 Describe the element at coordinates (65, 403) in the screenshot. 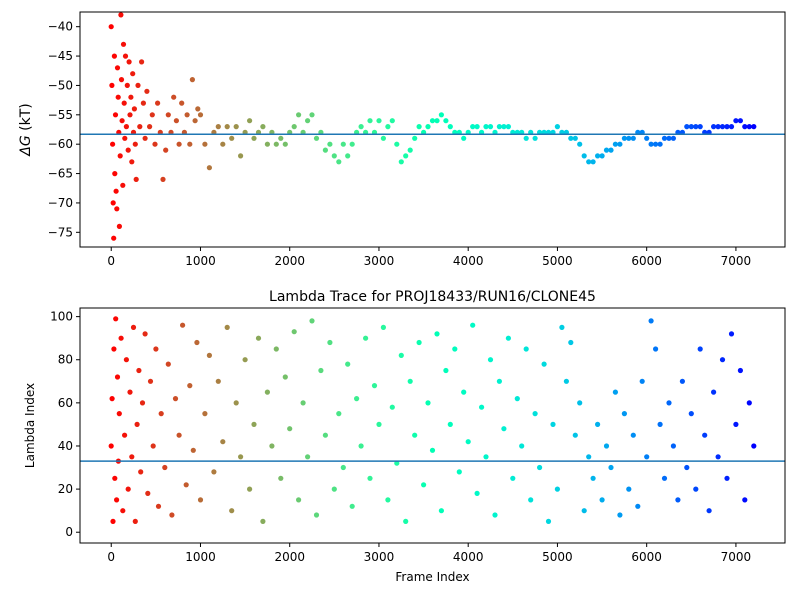

I see `lambda-y-tick-label: 60` at that location.